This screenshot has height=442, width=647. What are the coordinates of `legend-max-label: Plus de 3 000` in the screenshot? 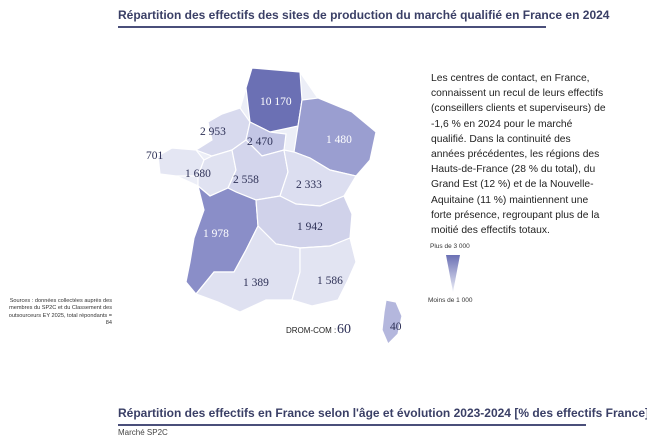 It's located at (450, 246).